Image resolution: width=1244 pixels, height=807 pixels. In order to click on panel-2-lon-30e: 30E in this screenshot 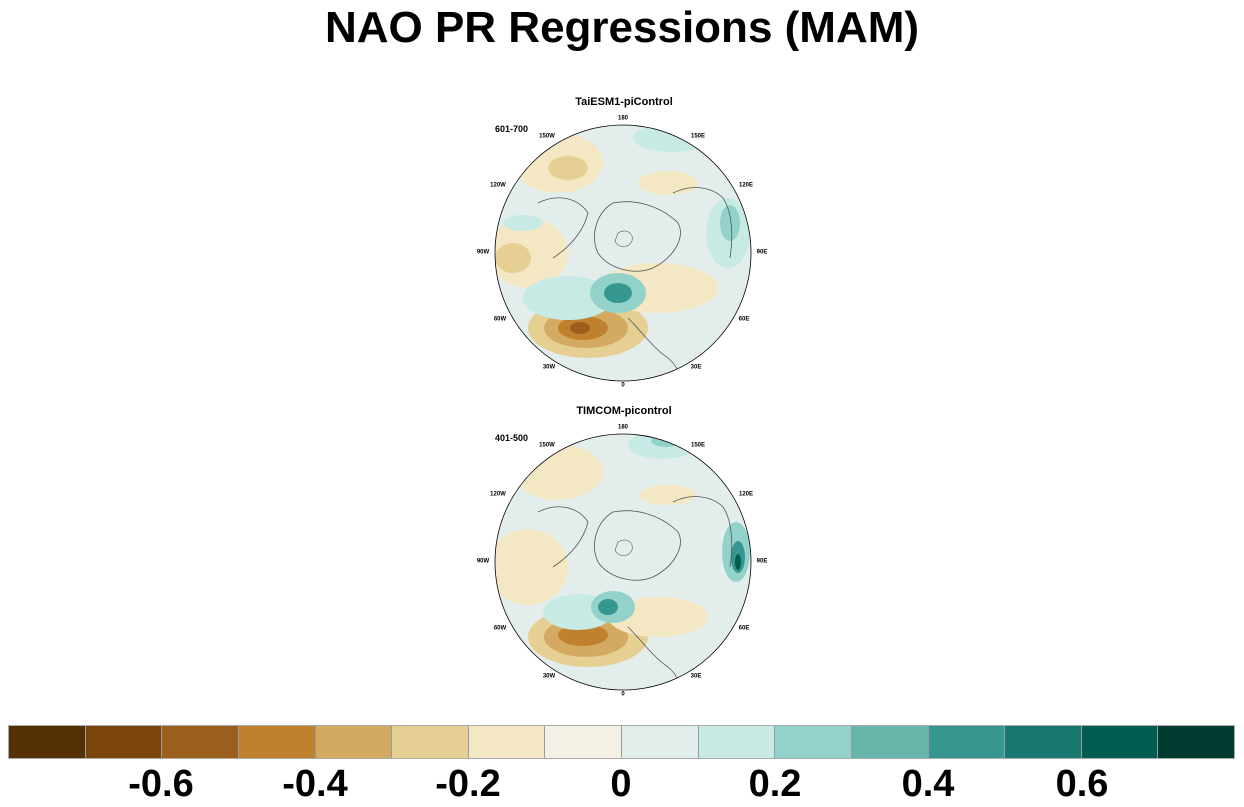, I will do `click(696, 676)`.